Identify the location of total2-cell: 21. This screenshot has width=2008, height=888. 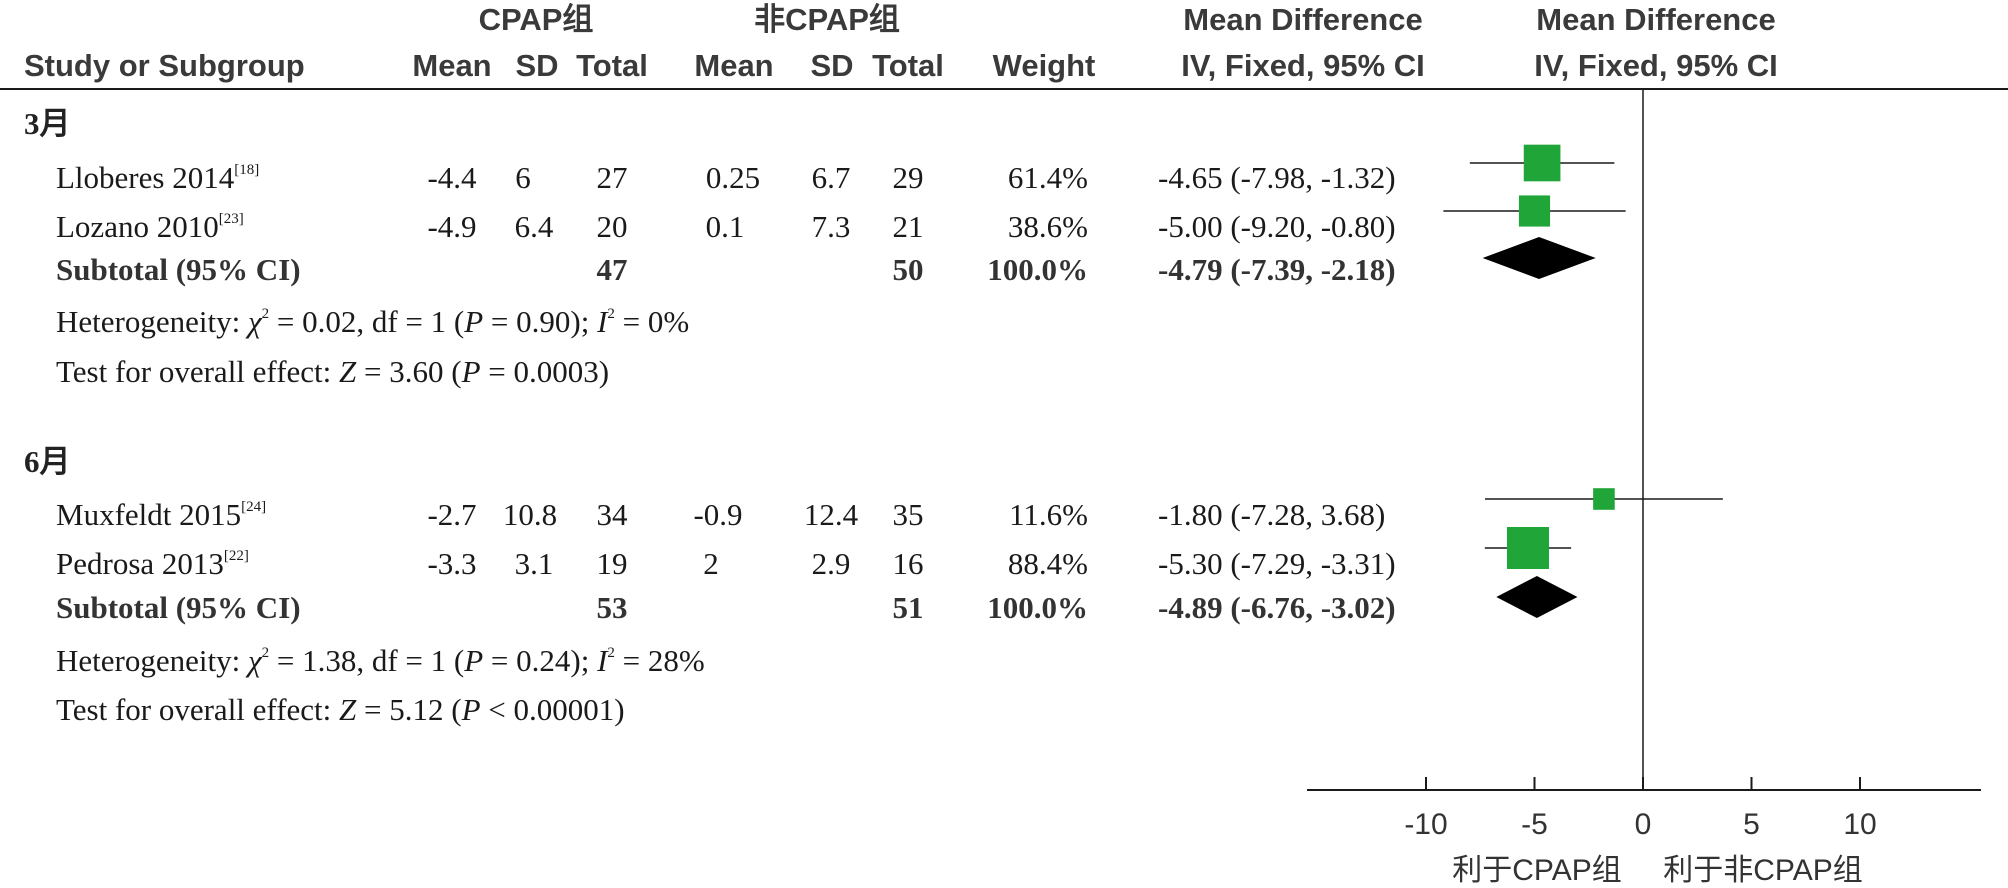
(908, 226).